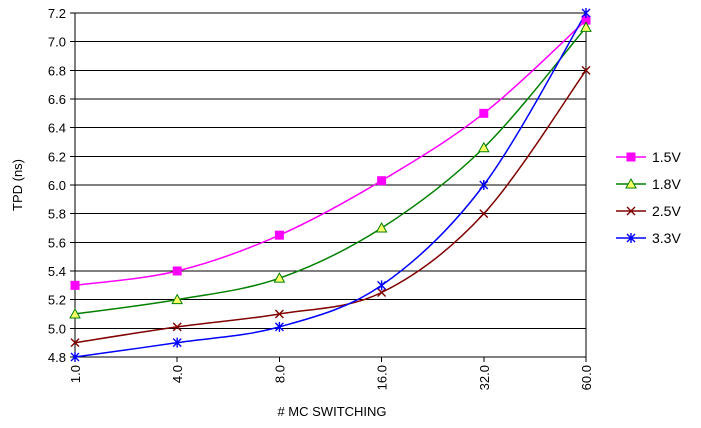 This screenshot has width=701, height=428. I want to click on x-tick-label: 32.0, so click(484, 377).